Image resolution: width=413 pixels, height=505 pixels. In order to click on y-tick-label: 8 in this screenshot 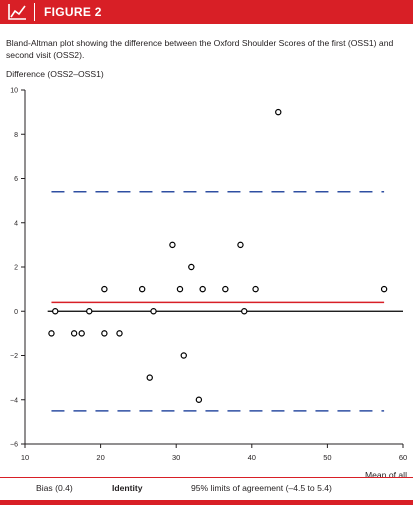, I will do `click(16, 135)`.